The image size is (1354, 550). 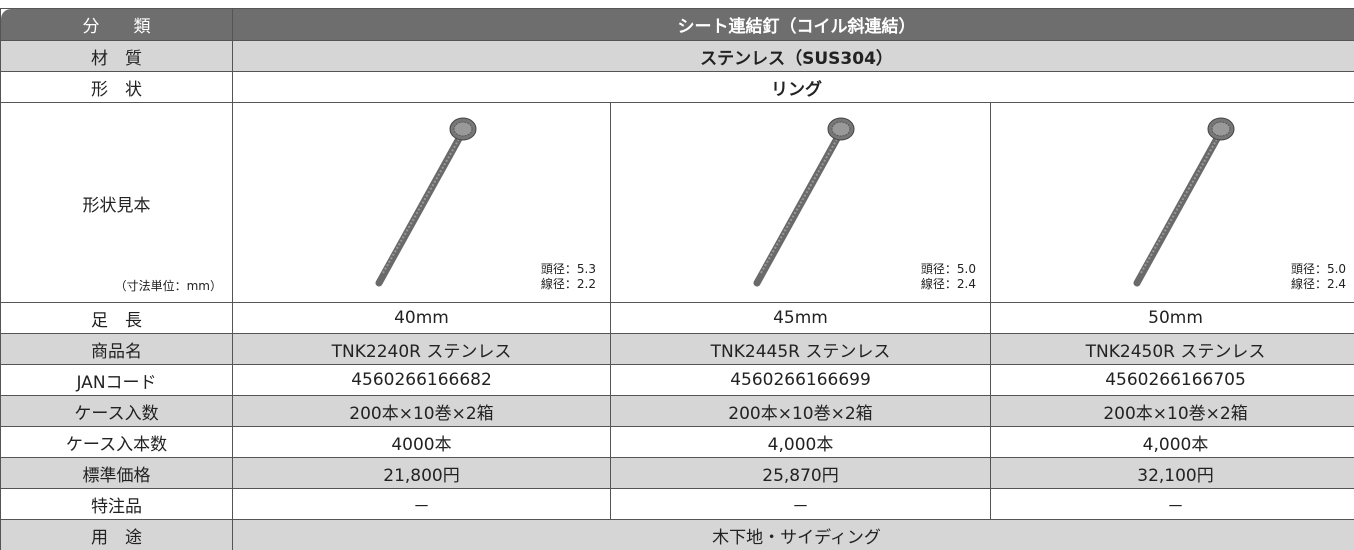 What do you see at coordinates (116, 473) in the screenshot?
I see `row-label: 標準価格` at bounding box center [116, 473].